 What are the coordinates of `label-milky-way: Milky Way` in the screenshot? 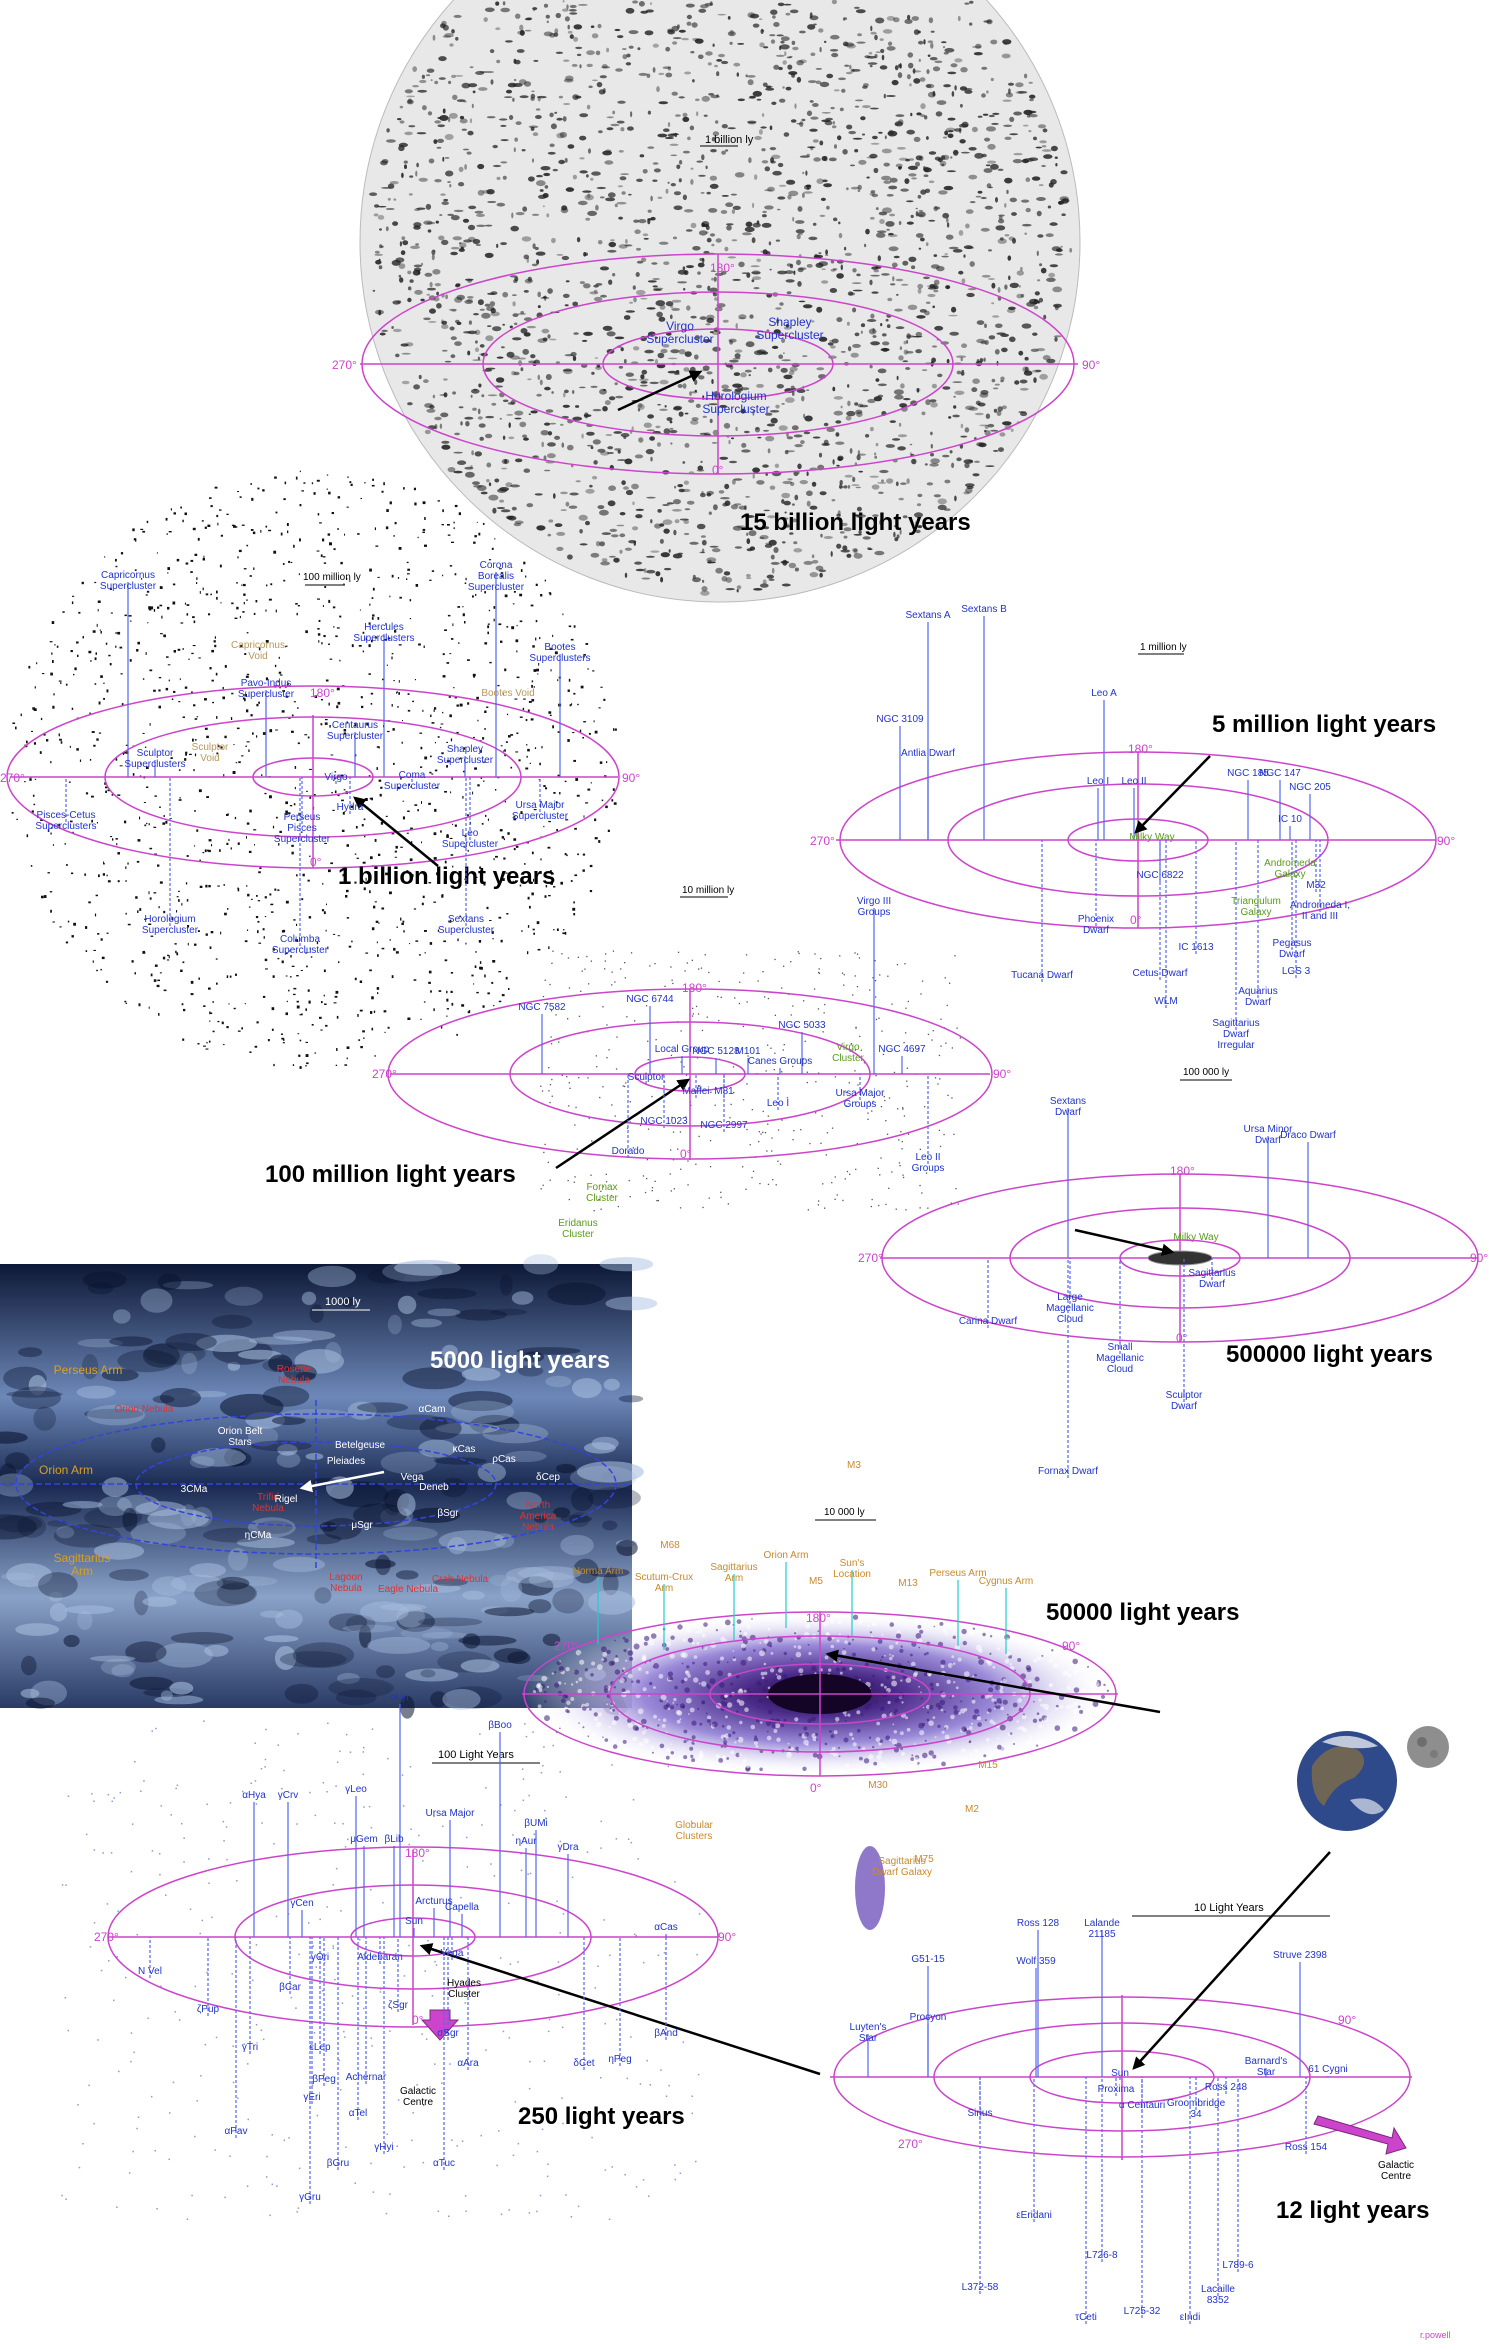 It's located at (1151, 837).